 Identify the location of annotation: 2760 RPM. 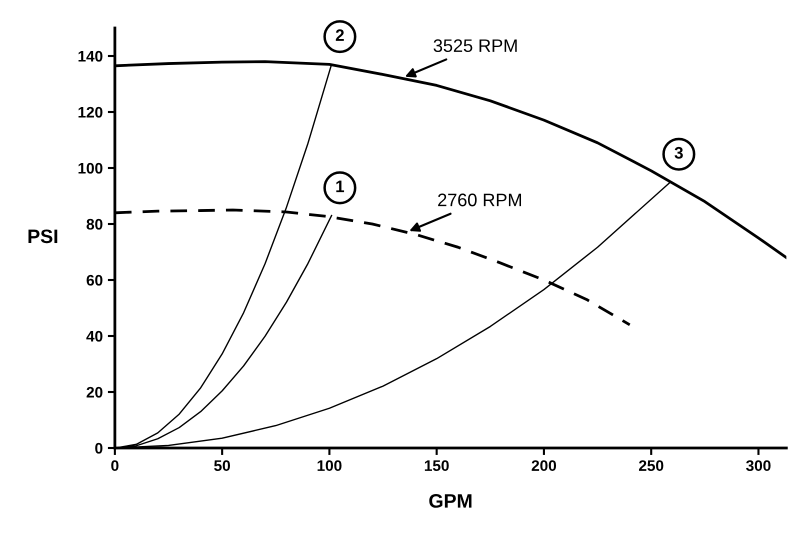
(480, 200).